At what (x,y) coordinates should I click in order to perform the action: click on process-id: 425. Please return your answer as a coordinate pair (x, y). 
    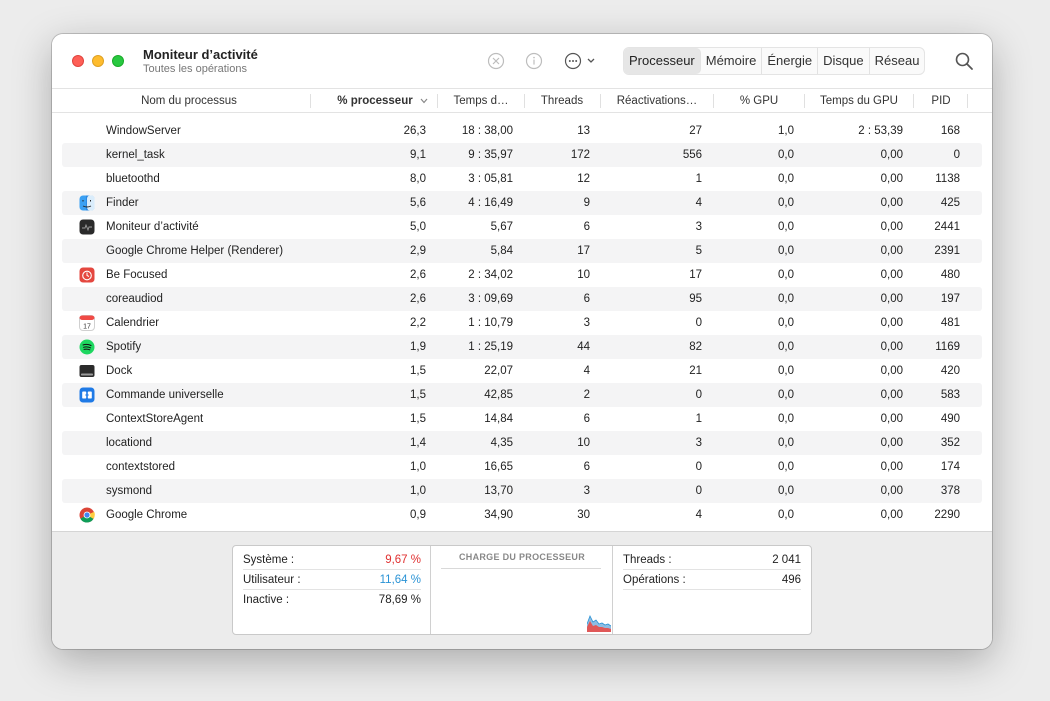
    Looking at the image, I should click on (950, 203).